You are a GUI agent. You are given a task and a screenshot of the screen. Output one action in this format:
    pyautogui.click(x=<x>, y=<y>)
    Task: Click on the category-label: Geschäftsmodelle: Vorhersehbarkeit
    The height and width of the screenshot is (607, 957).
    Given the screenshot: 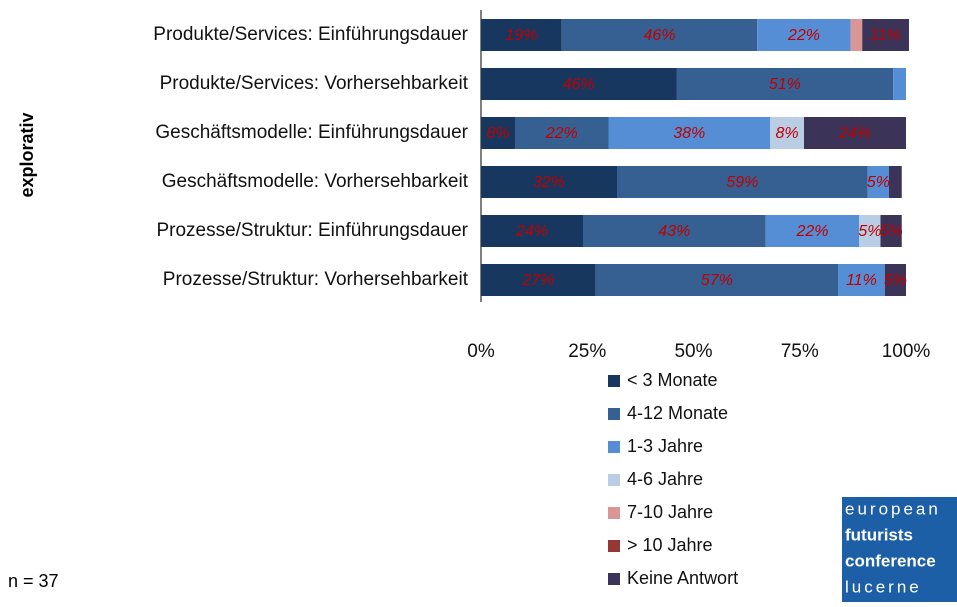 What is the action you would take?
    pyautogui.click(x=315, y=181)
    